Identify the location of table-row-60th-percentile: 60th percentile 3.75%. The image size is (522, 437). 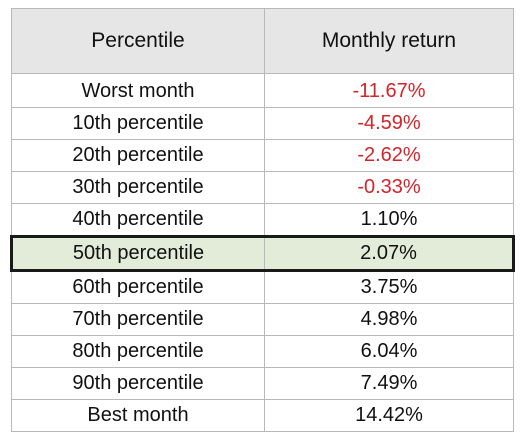
(262, 287).